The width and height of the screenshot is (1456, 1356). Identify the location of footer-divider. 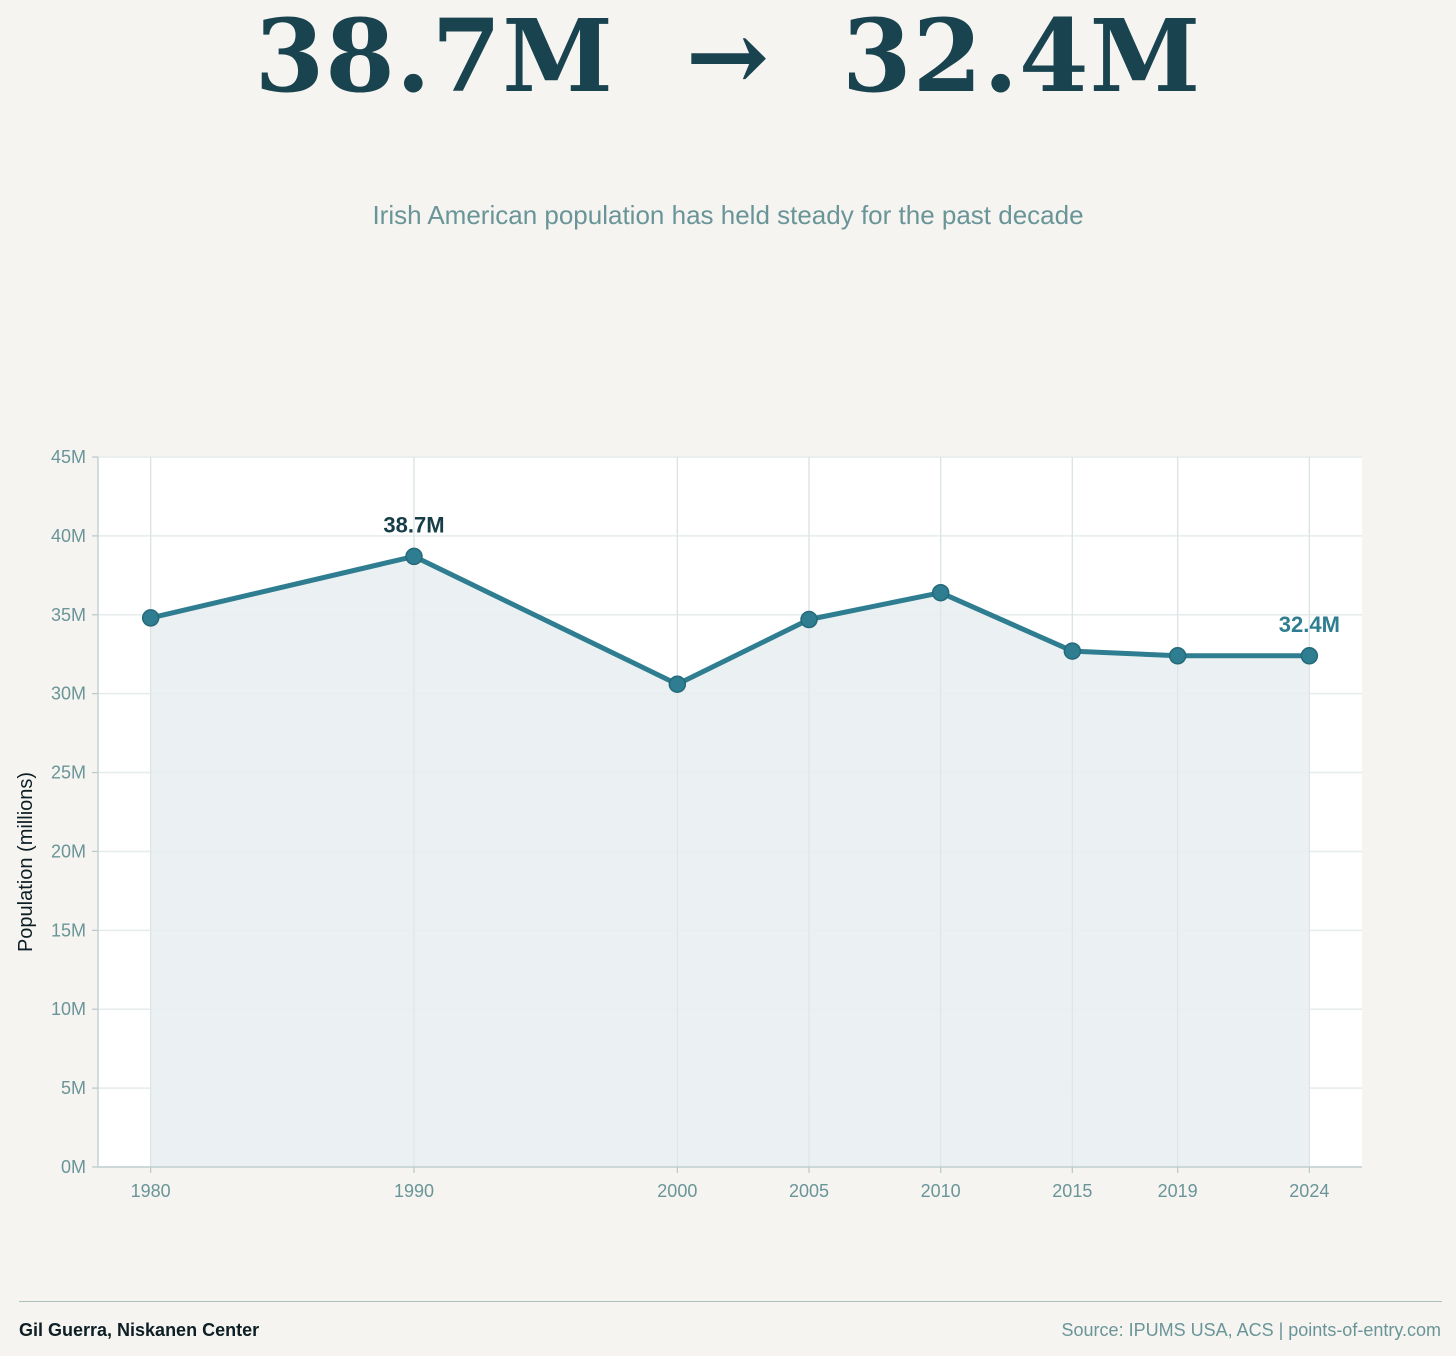
(730, 1301).